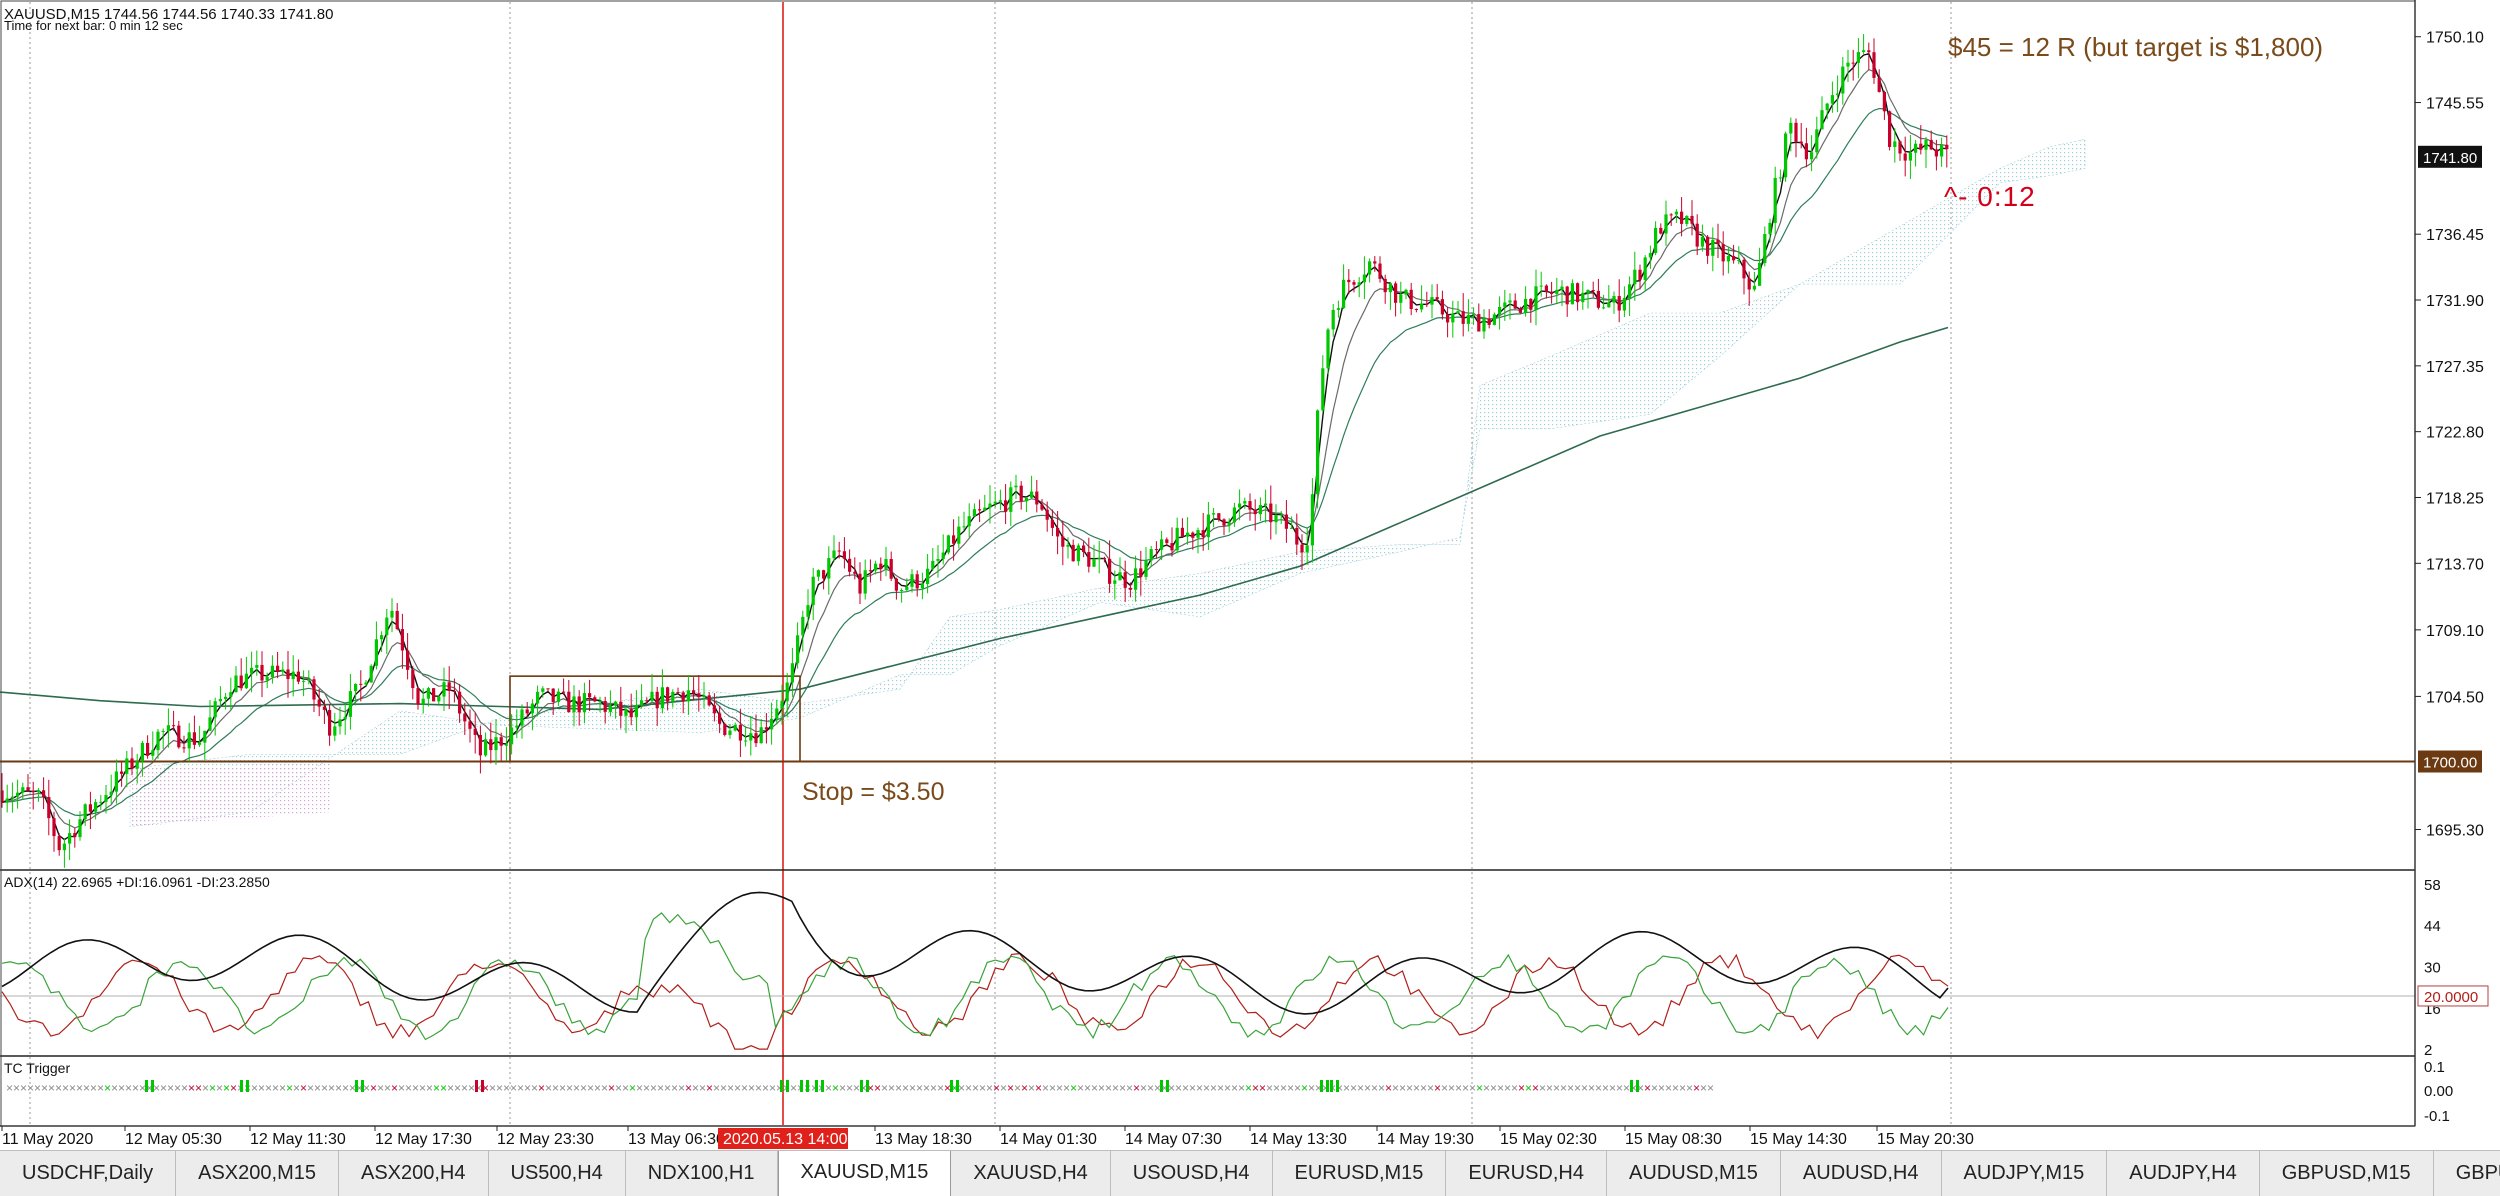 The image size is (2500, 1196). I want to click on price-tick-label: 1750.10, so click(2455, 38).